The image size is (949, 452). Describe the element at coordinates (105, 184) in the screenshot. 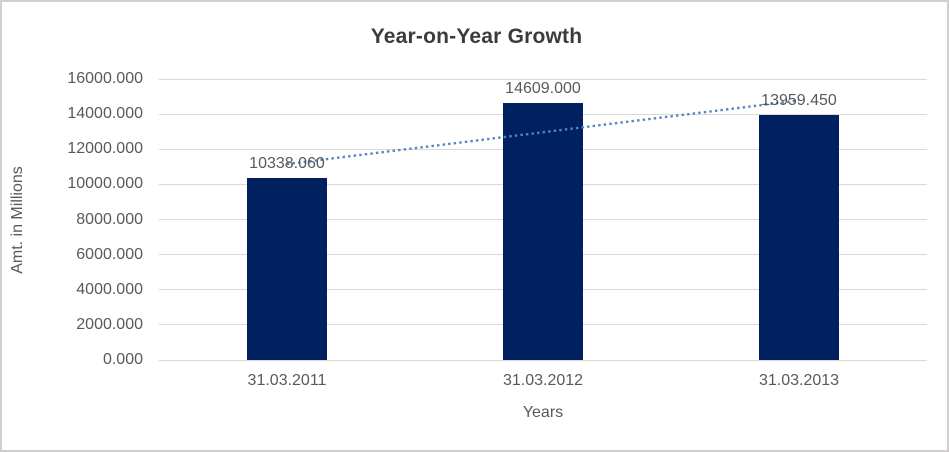

I see `y-tick-label: 10000.000` at that location.